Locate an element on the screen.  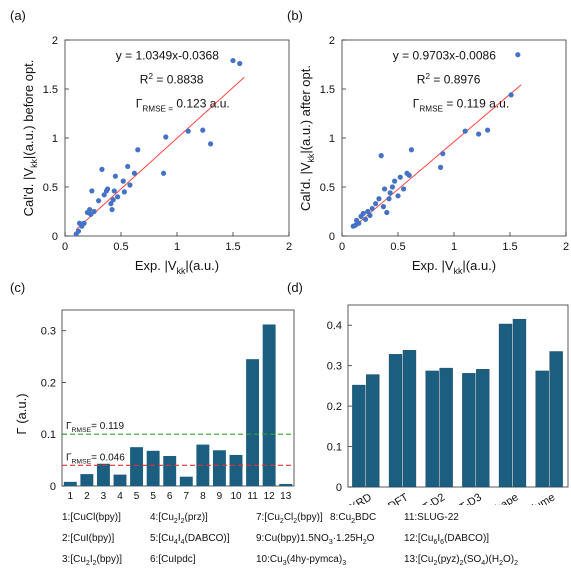
compound-key-entry: 7:[Cu2Cl2(bpy)] is located at coordinates (289, 518).